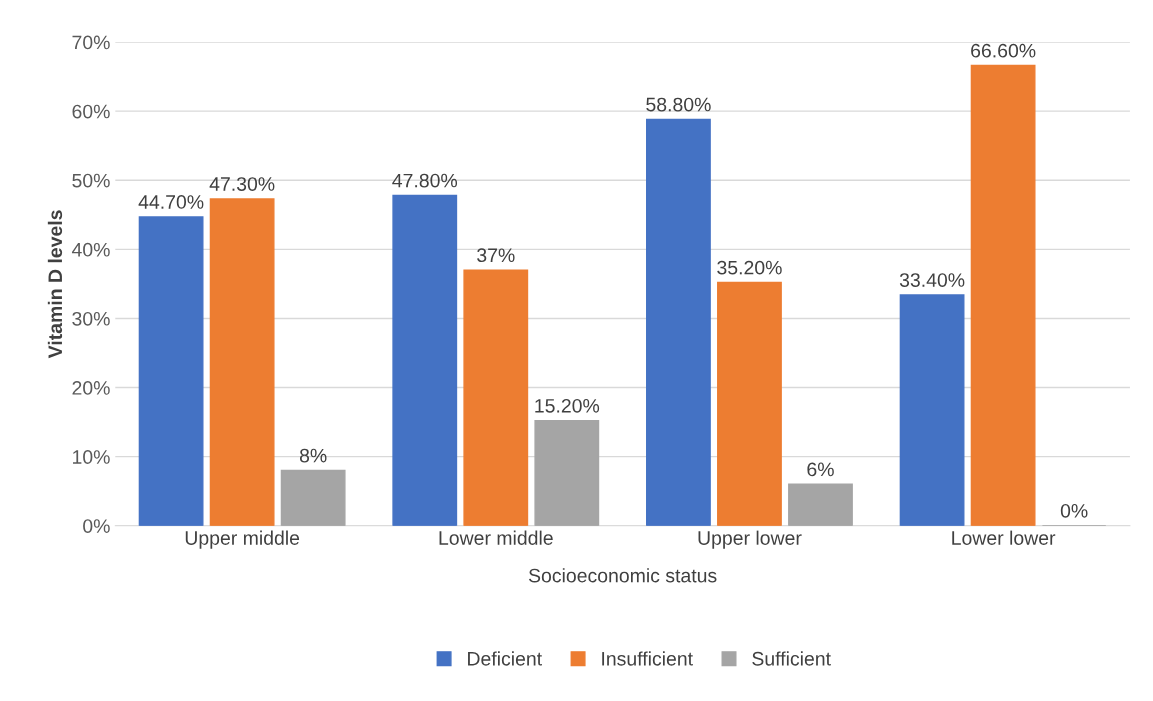  Describe the element at coordinates (496, 255) in the screenshot. I see `data-label: 37%` at that location.